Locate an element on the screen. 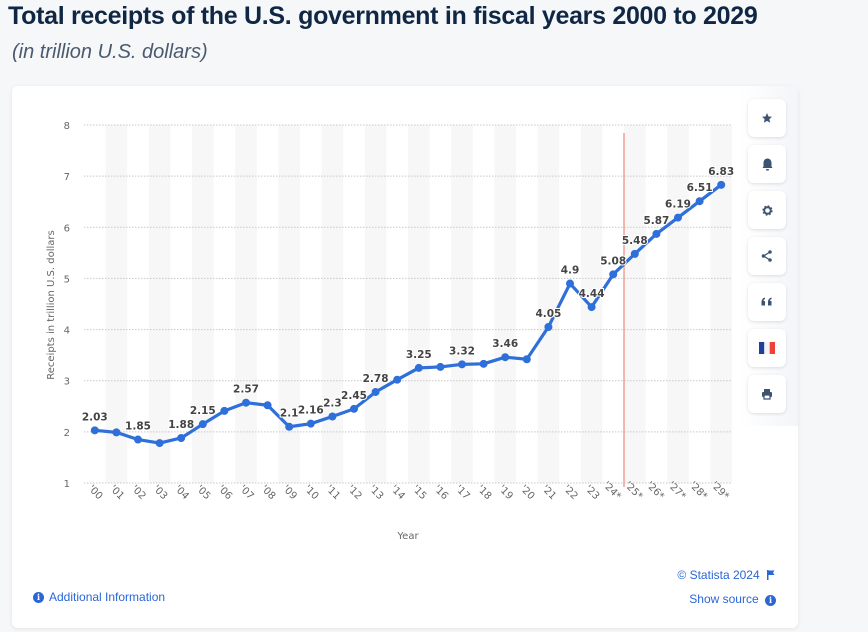 This screenshot has height=632, width=868. share-icon is located at coordinates (766, 256).